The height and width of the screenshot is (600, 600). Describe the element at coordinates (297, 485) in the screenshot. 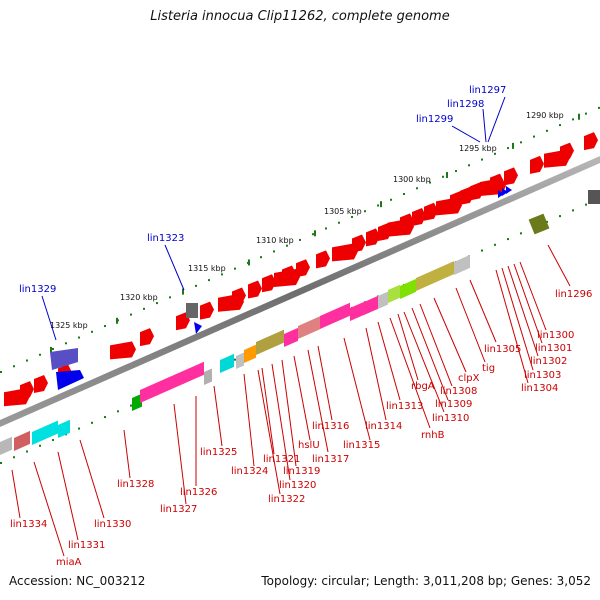

I see `gene-label-lin1320: lin1320` at that location.